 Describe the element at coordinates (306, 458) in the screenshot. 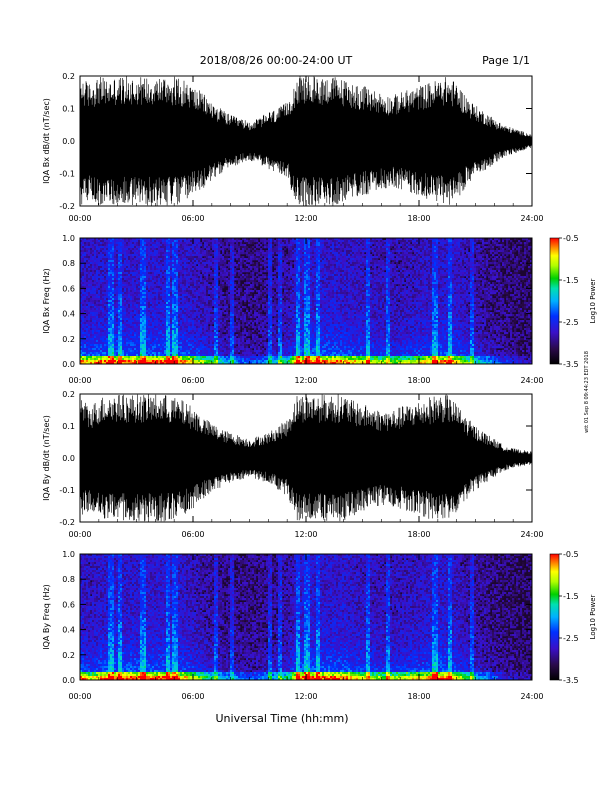

I see `panel-2-trace` at that location.